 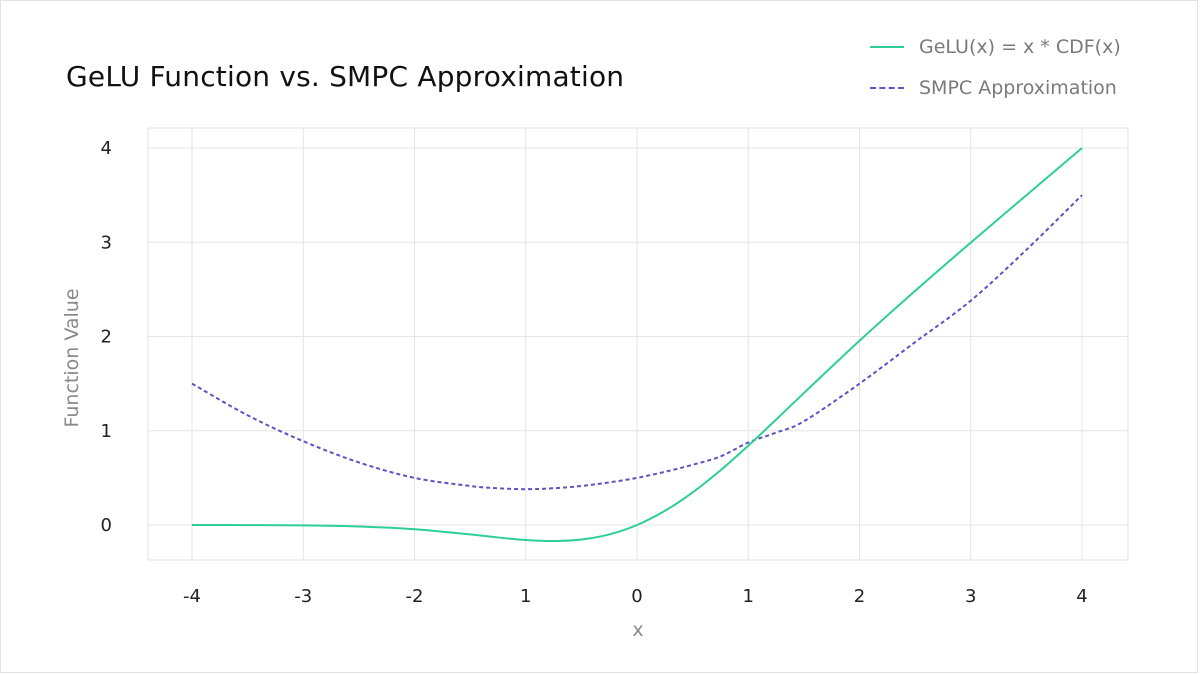 What do you see at coordinates (970, 596) in the screenshot?
I see `x-tick-label: 3` at bounding box center [970, 596].